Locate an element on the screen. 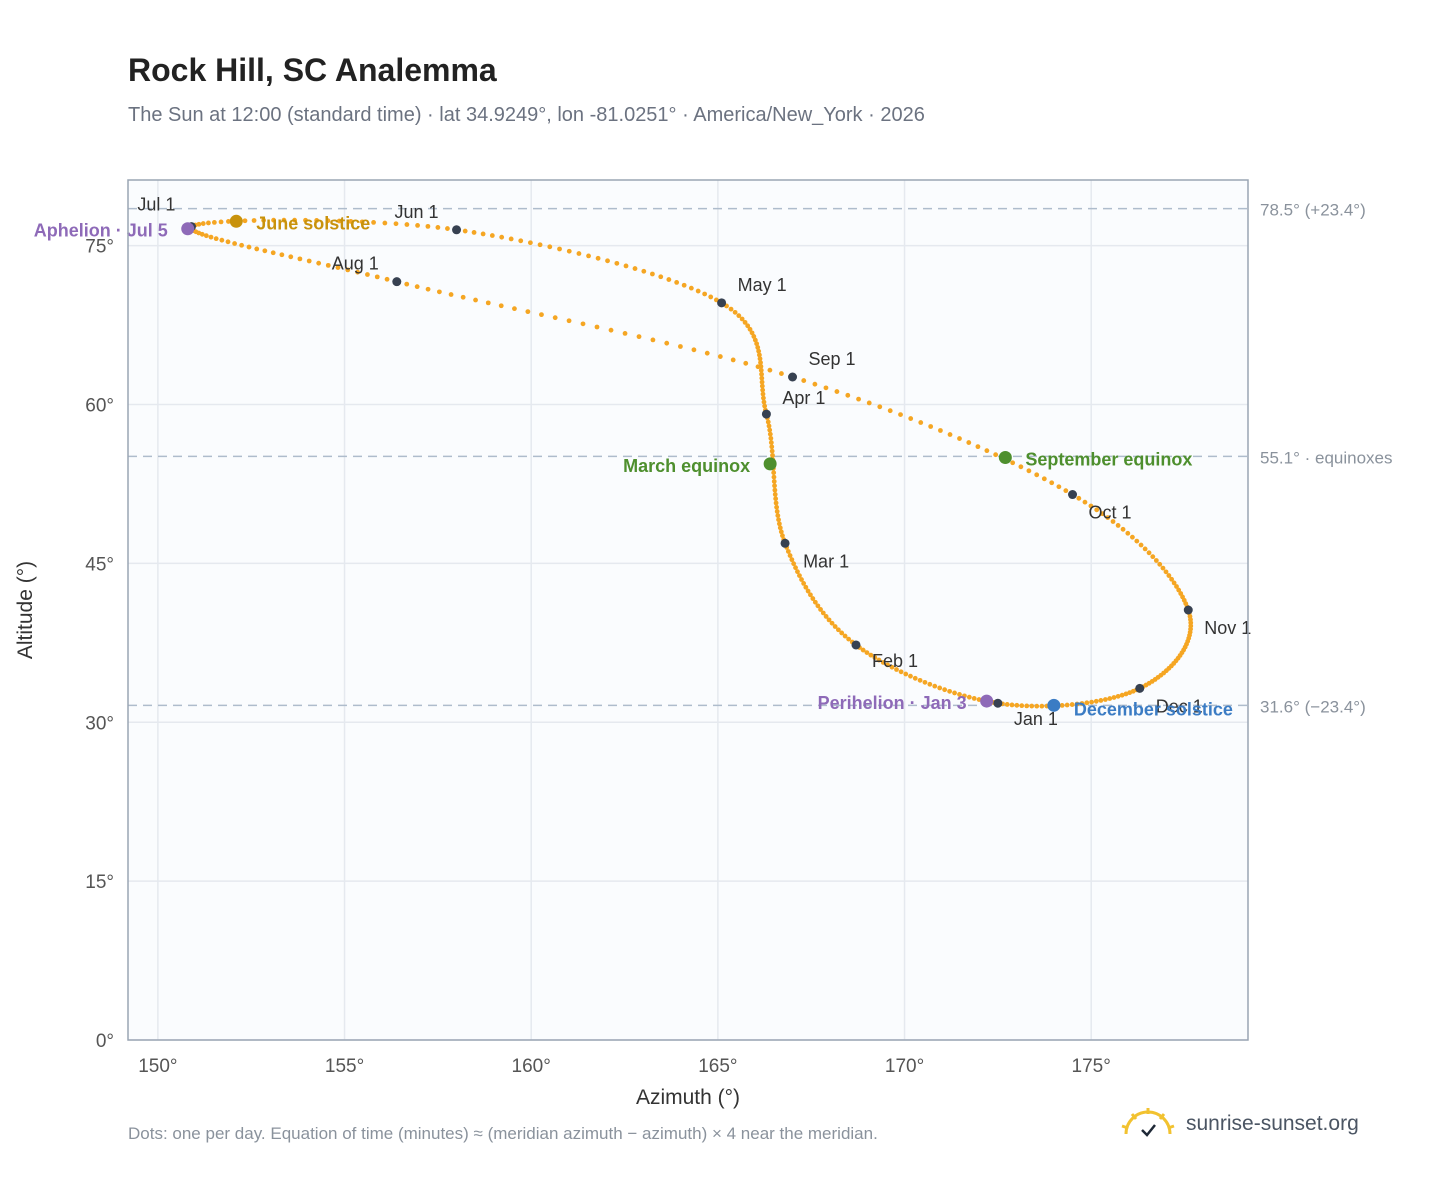 The width and height of the screenshot is (1448, 1188). event-marker is located at coordinates (188, 229).